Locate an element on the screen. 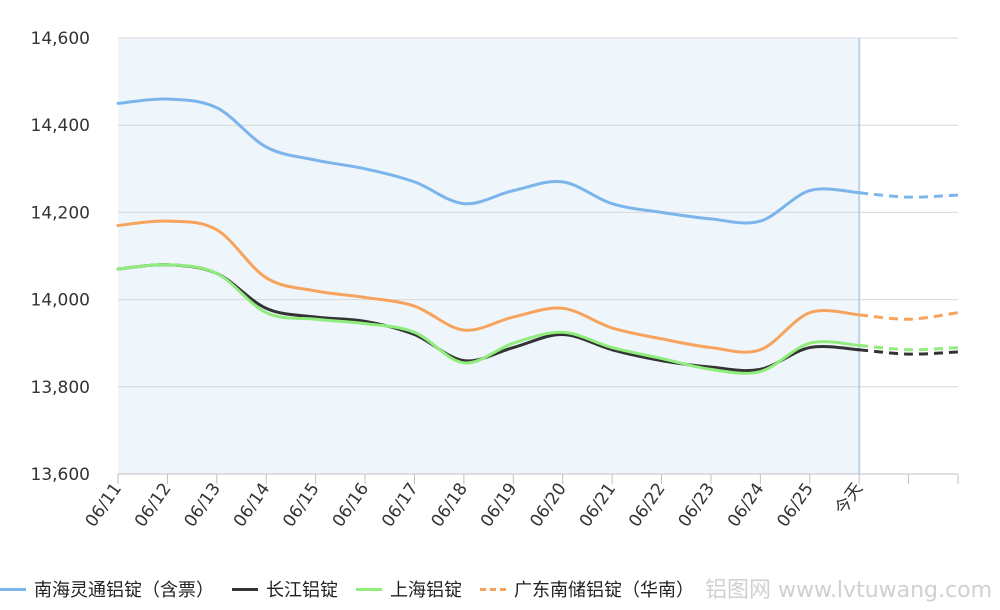  x-tick-label: 06/24 is located at coordinates (746, 505).